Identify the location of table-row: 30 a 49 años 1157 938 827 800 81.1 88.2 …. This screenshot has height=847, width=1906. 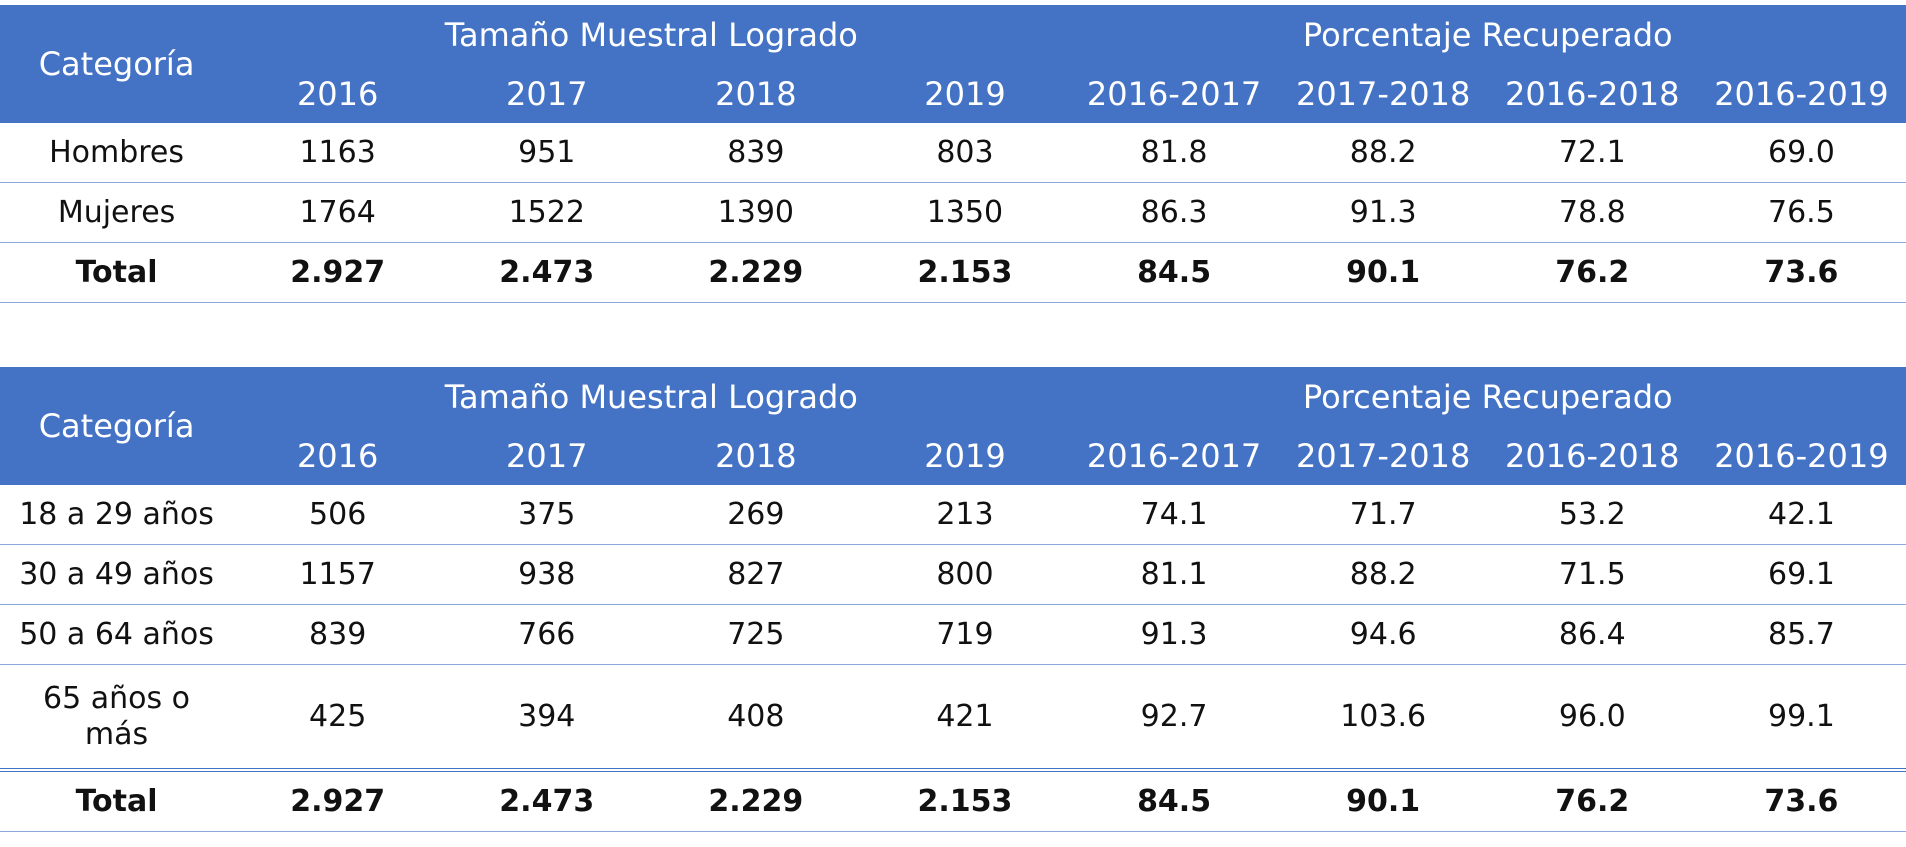
(953, 574).